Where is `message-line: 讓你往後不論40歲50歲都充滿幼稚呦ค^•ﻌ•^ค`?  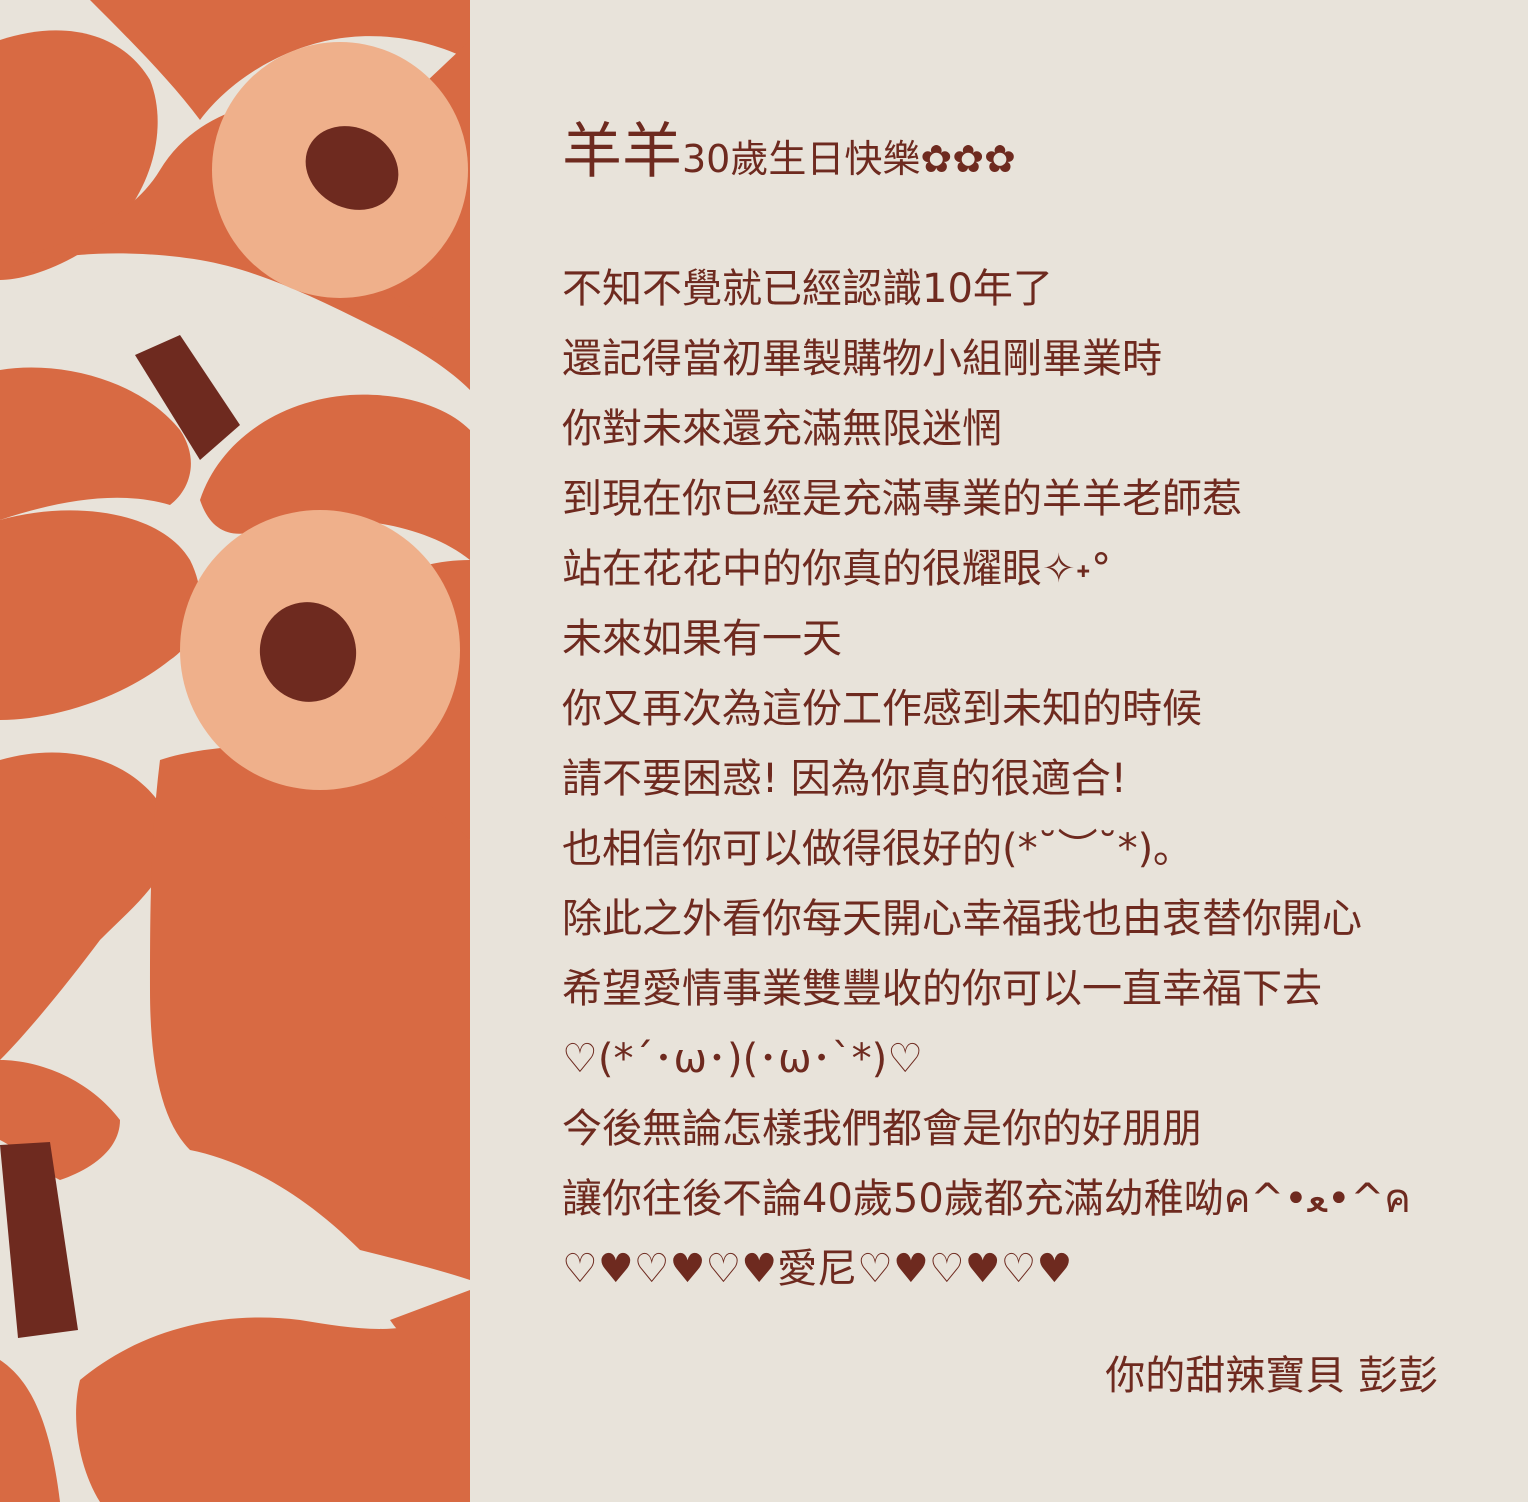
message-line: 讓你往後不論40歲50歲都充滿幼稚呦ค^•ﻌ•^ค is located at coordinates (986, 1199).